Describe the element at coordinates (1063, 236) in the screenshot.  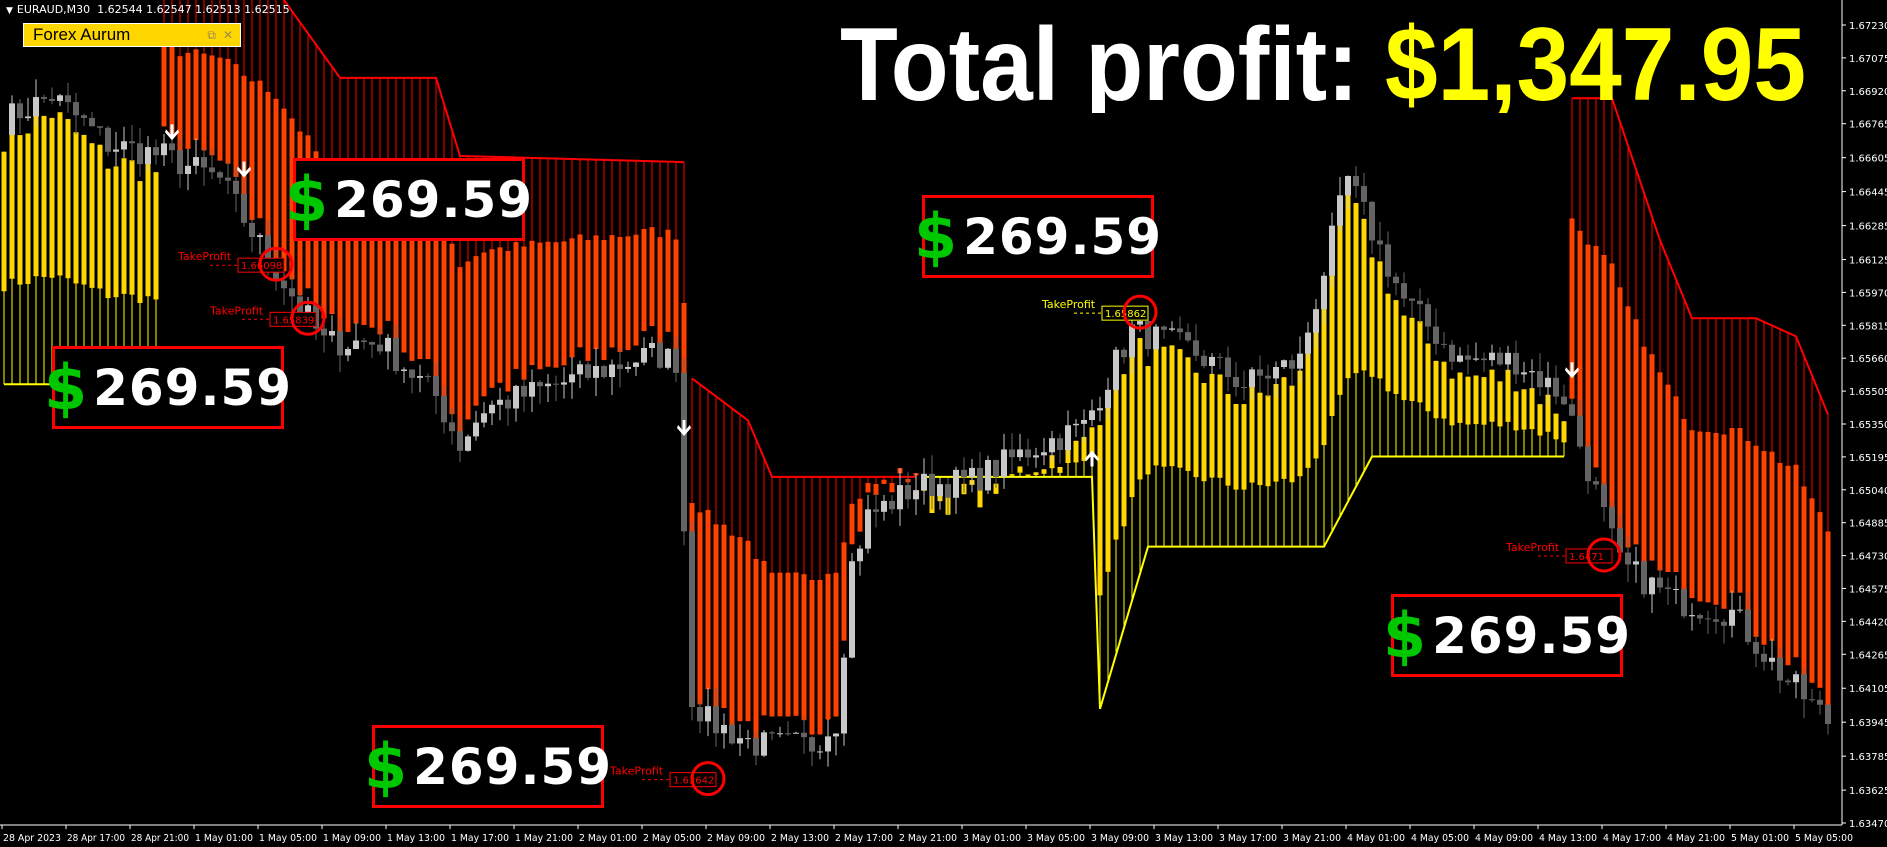
I see `profit-amount: 269.59` at that location.